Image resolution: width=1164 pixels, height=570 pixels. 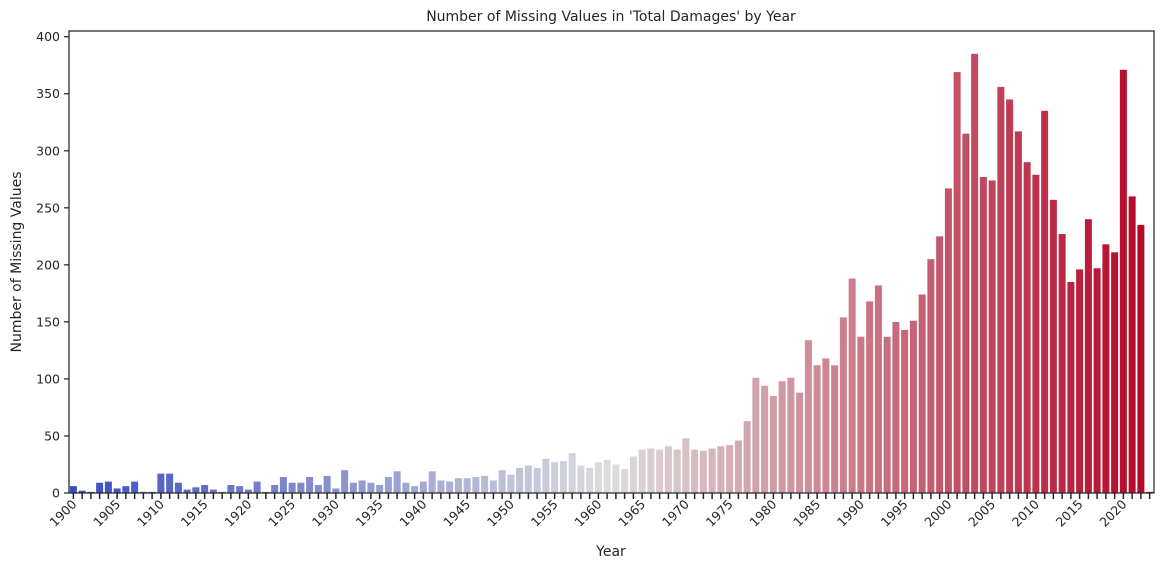 I want to click on x-tick-label-1920: 1920, so click(x=237, y=512).